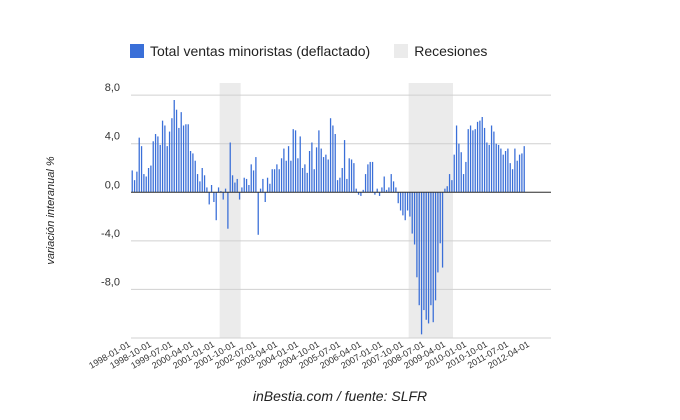 The image size is (680, 420). I want to click on y-tick-label: 4,0, so click(112, 137).